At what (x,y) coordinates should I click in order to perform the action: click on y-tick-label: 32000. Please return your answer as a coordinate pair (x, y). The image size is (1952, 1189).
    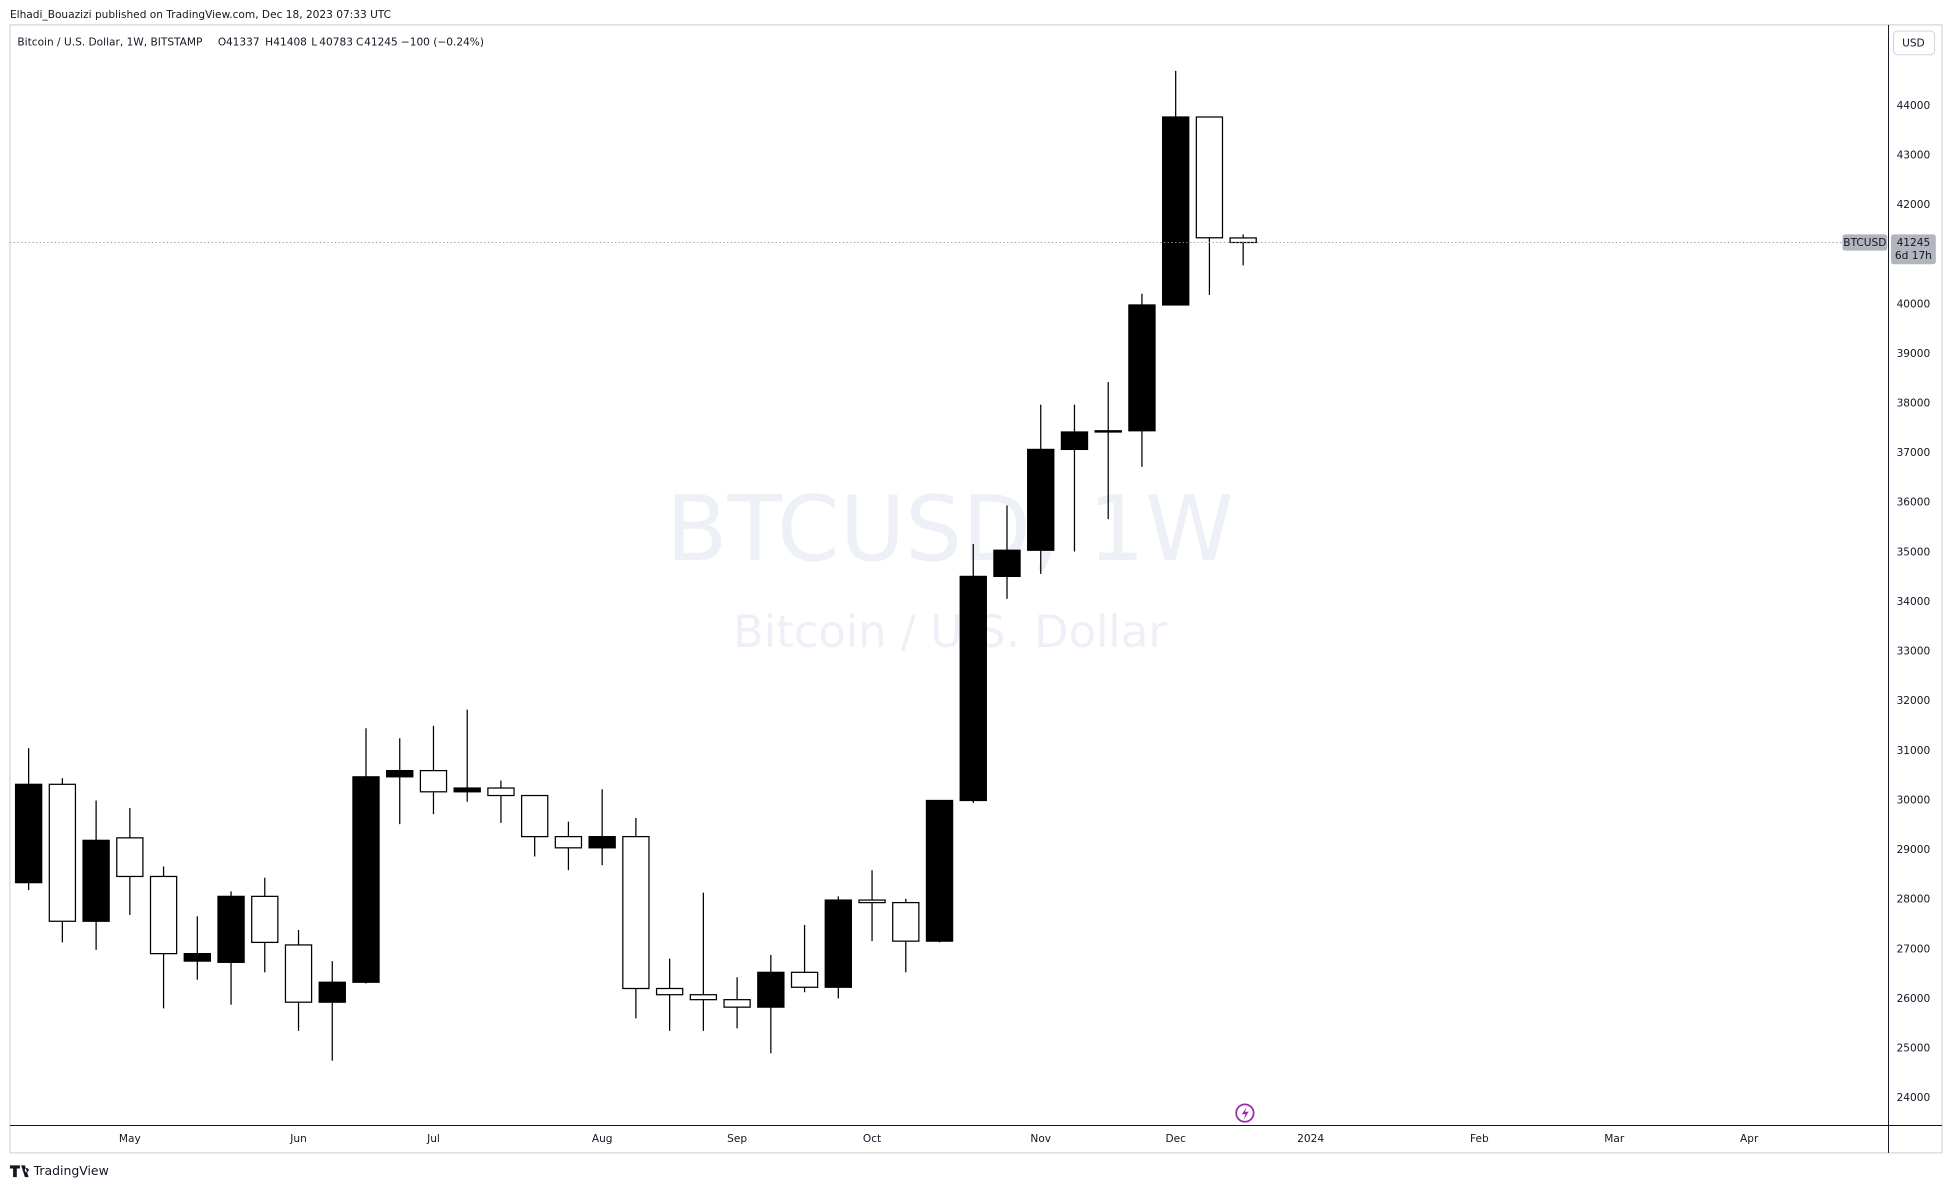
    Looking at the image, I should click on (1914, 701).